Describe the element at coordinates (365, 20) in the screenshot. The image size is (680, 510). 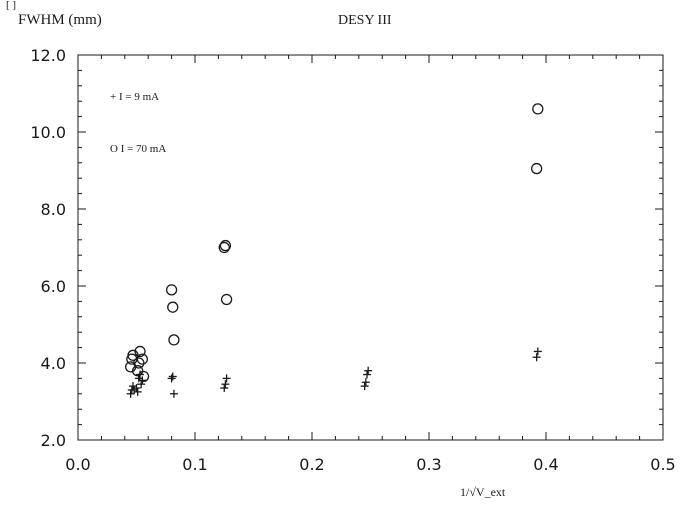
I see `chart-title: DESY III` at that location.